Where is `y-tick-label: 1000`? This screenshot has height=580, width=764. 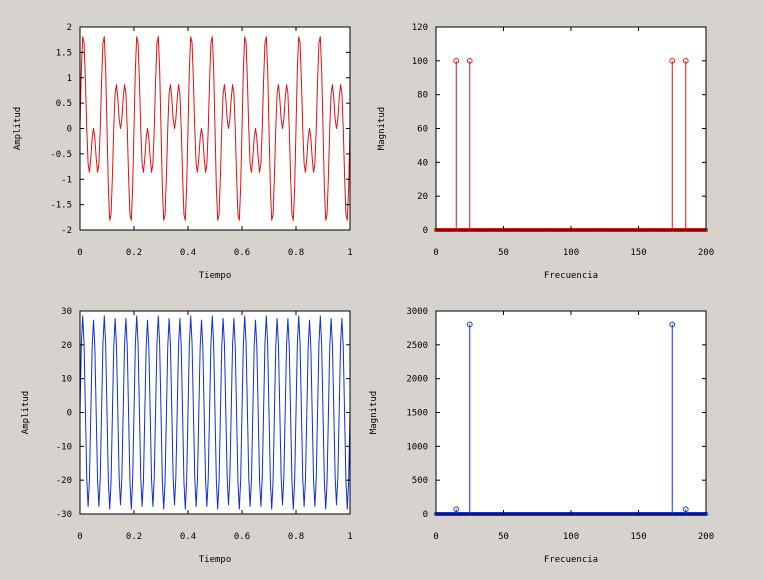 y-tick-label: 1000 is located at coordinates (417, 447).